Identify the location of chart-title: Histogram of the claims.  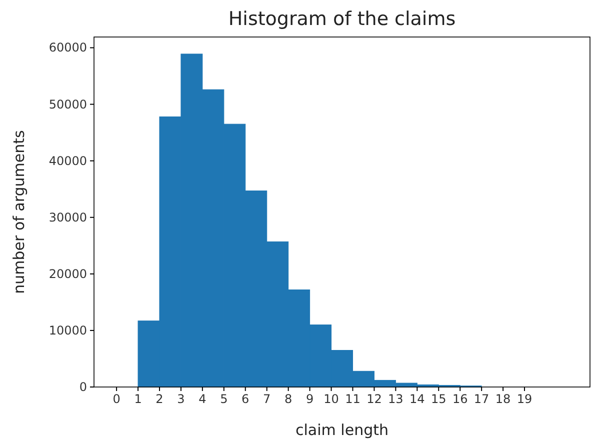
(342, 19).